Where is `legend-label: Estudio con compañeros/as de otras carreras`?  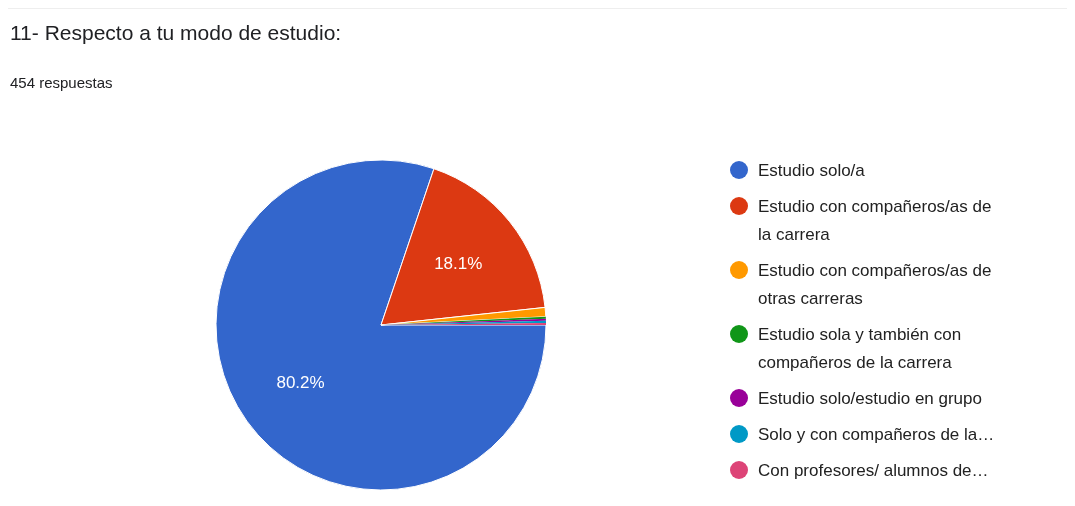 legend-label: Estudio con compañeros/as de otras carreras is located at coordinates (875, 284).